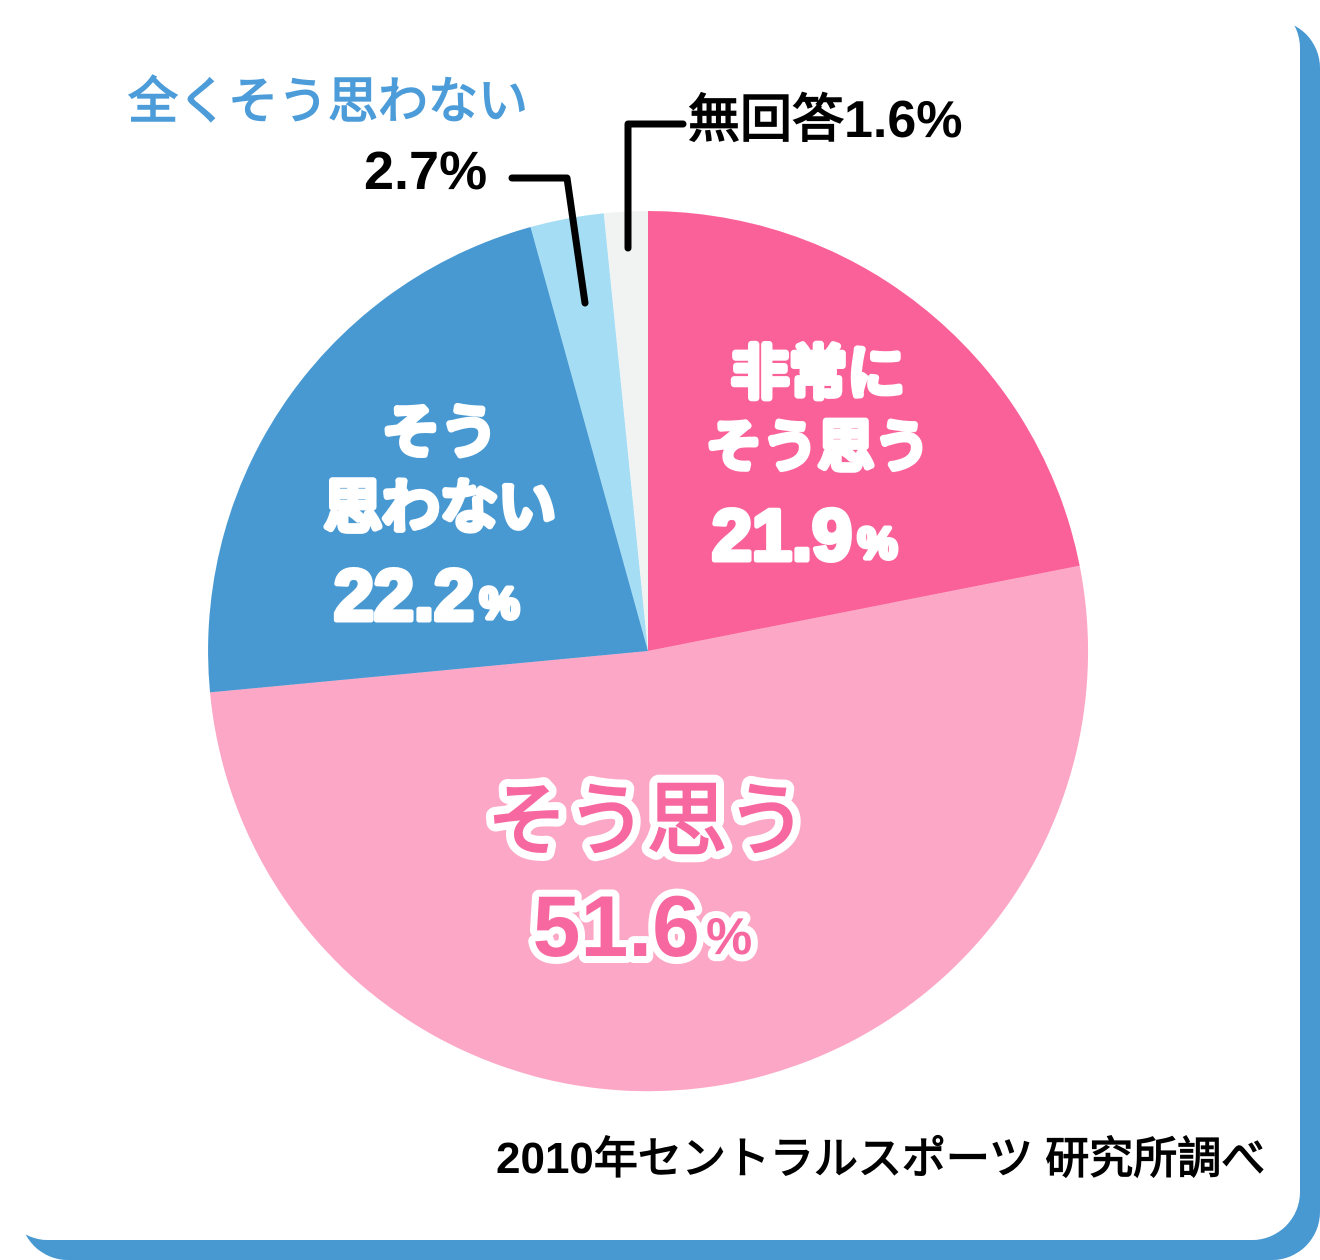 Image resolution: width=1320 pixels, height=1260 pixels. What do you see at coordinates (655, 186) in the screenshot?
I see `callout-line-no-answer` at bounding box center [655, 186].